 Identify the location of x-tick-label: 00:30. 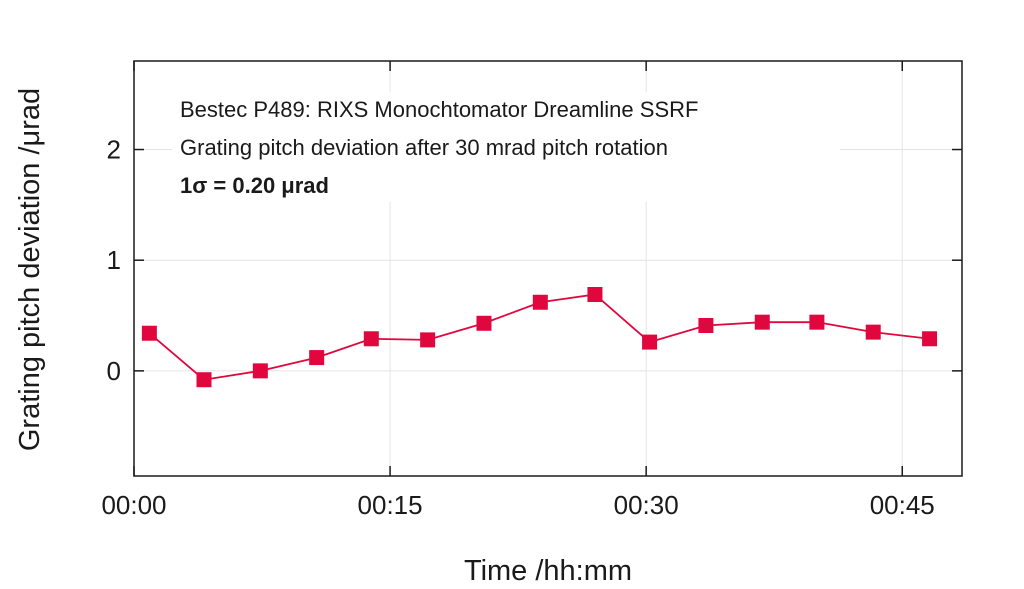
(646, 505).